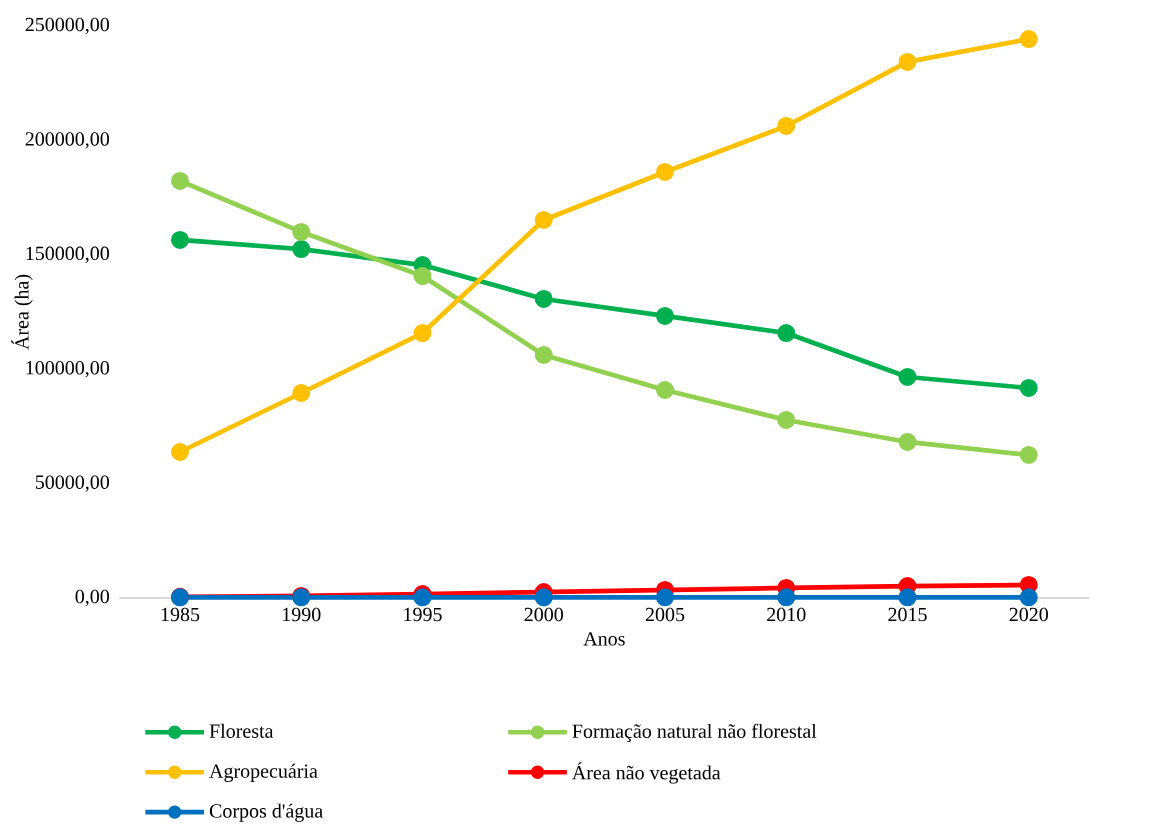 The height and width of the screenshot is (837, 1152). I want to click on x-tick-label: 2020, so click(1028, 614).